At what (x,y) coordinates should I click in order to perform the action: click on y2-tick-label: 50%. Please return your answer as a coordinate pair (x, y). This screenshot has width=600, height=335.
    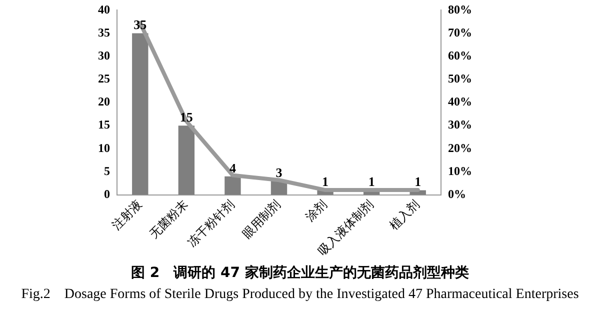
    Looking at the image, I should click on (460, 79).